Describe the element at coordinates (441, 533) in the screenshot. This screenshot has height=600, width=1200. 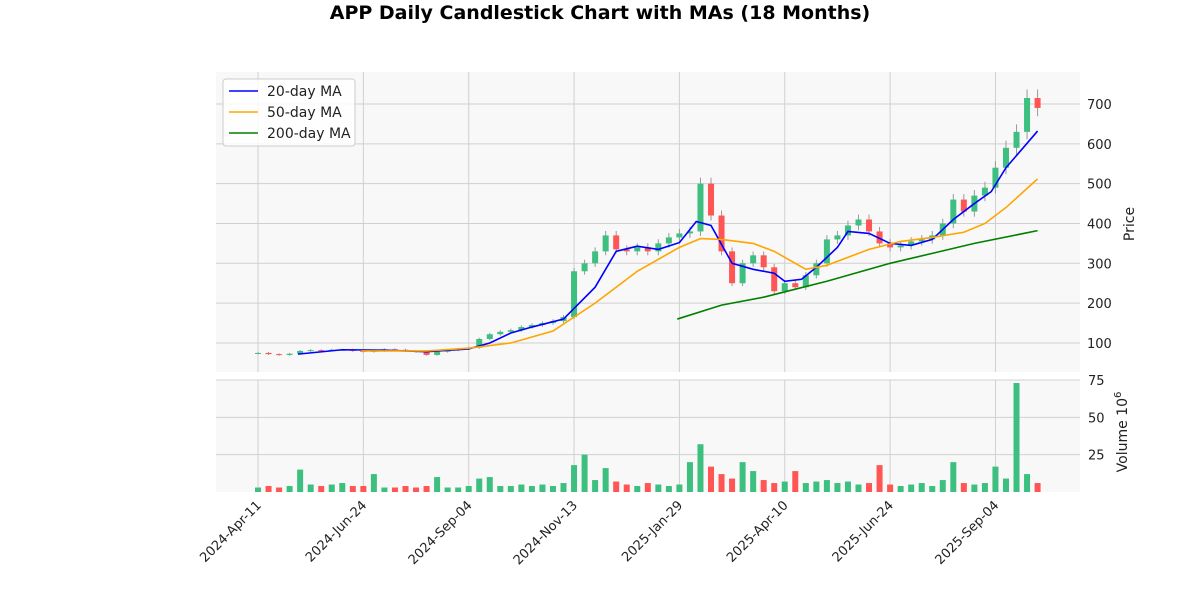
I see `x-tick-label: 2024-Sep-04` at that location.